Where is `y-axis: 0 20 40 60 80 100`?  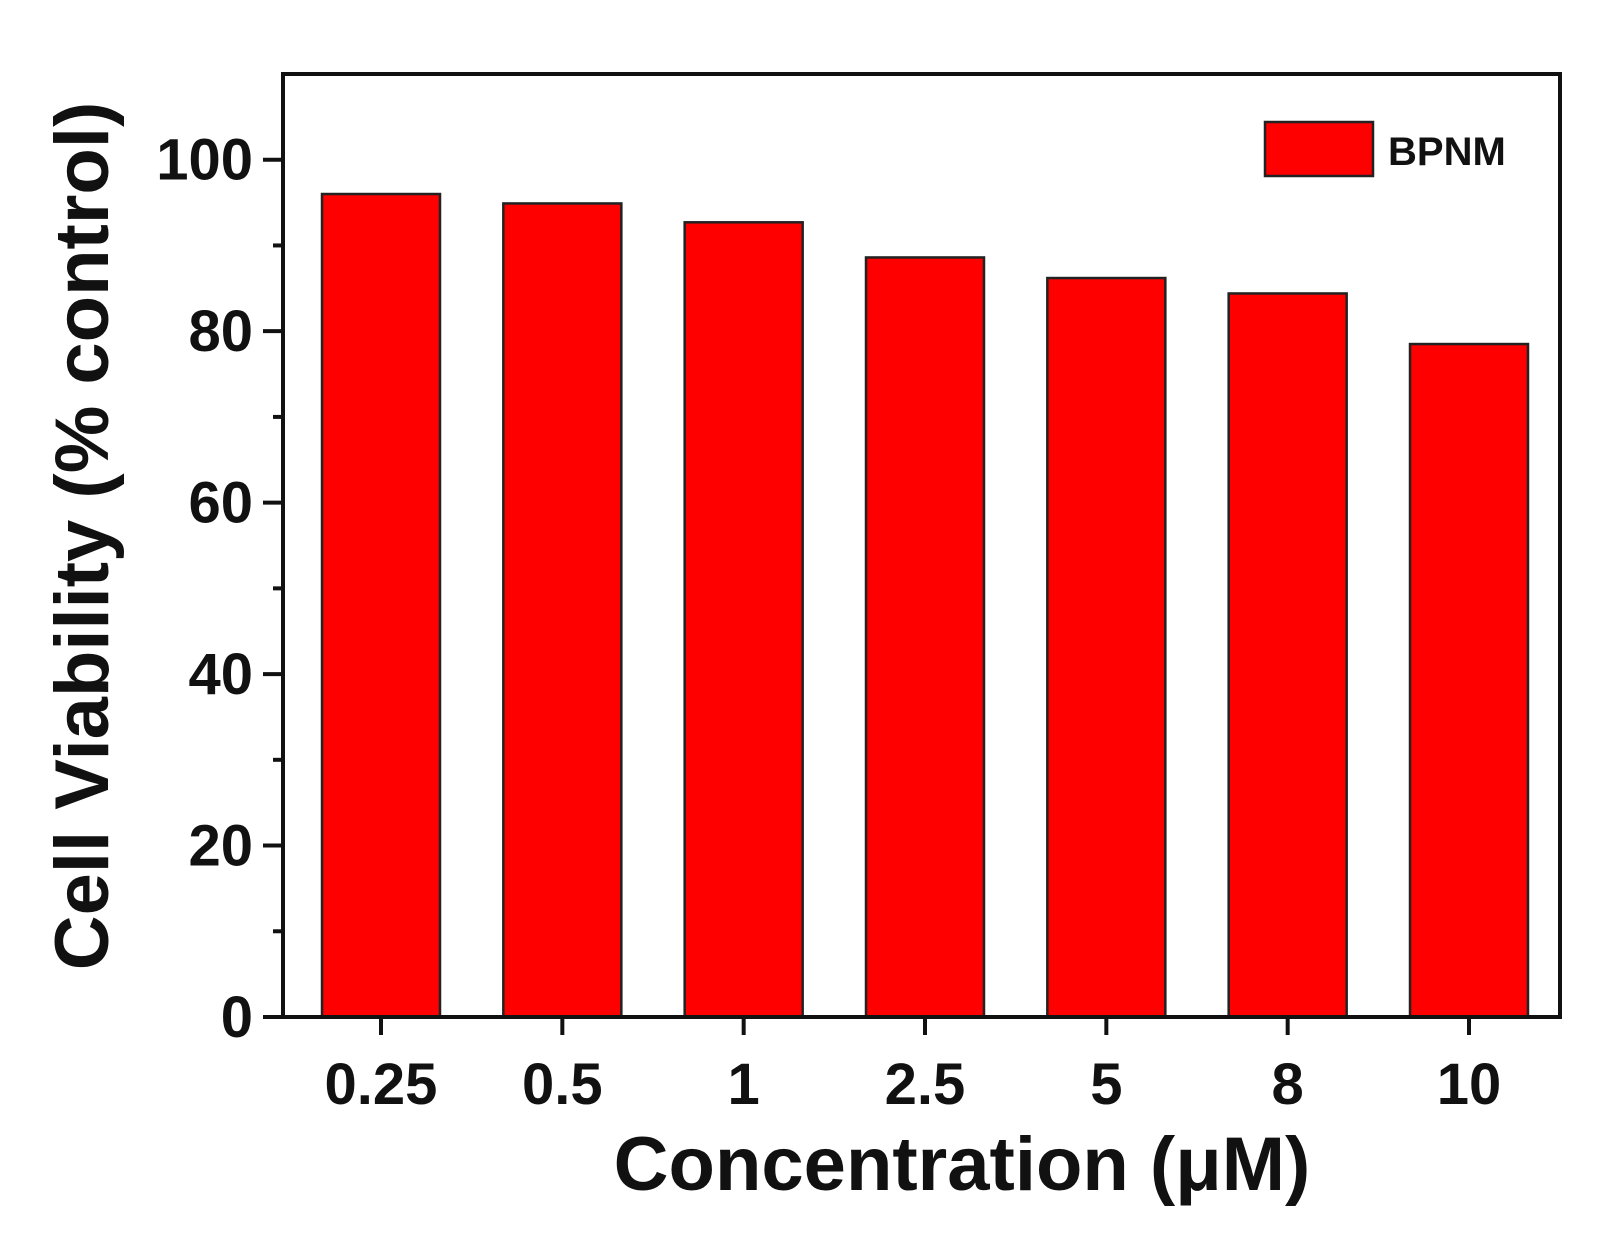 y-axis: 0 20 40 60 80 100 is located at coordinates (219, 589).